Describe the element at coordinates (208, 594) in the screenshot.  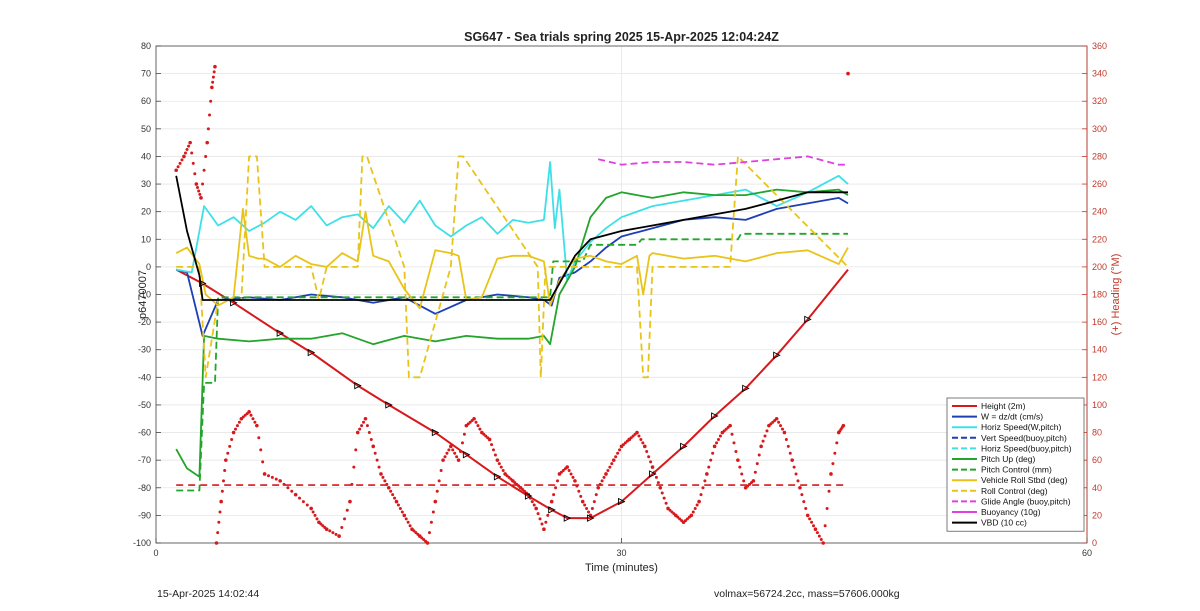
I see `footer-timestamp: 15-Apr-2025 14:02:44` at that location.